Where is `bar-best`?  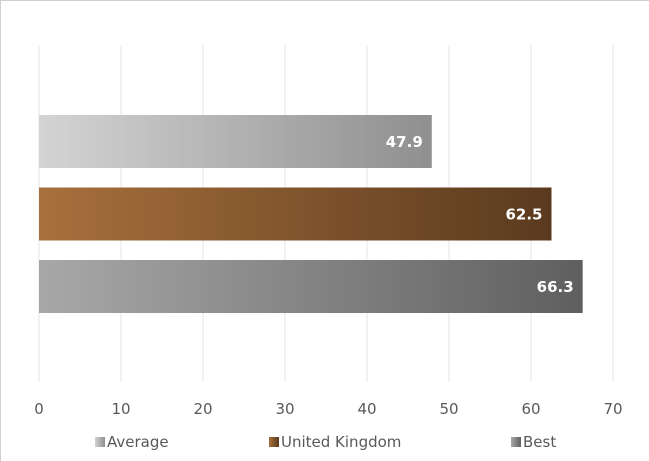 bar-best is located at coordinates (311, 286).